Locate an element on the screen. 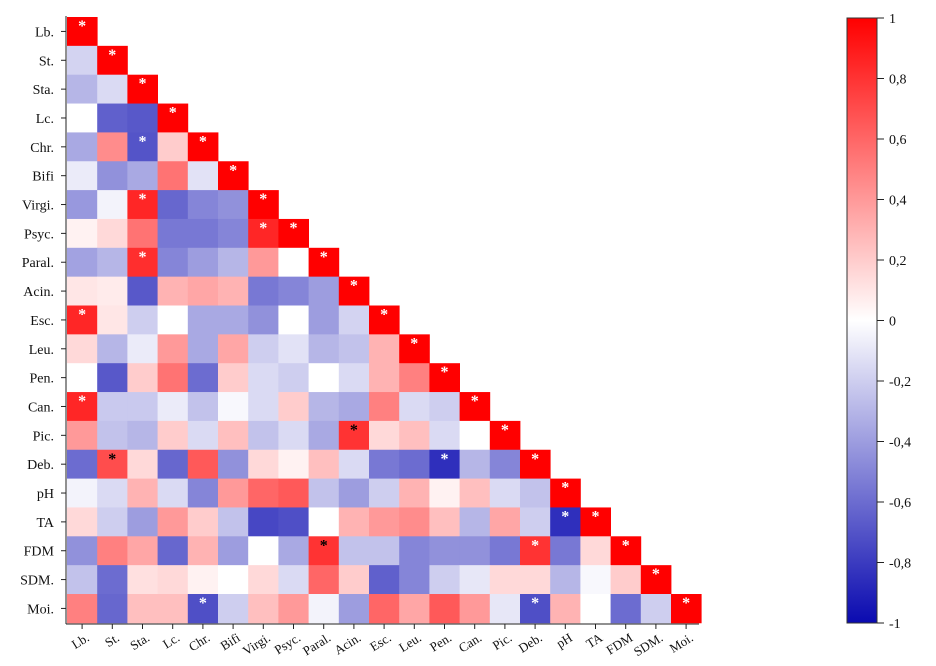 This screenshot has width=936, height=666. row-label: Pic. is located at coordinates (43, 436).